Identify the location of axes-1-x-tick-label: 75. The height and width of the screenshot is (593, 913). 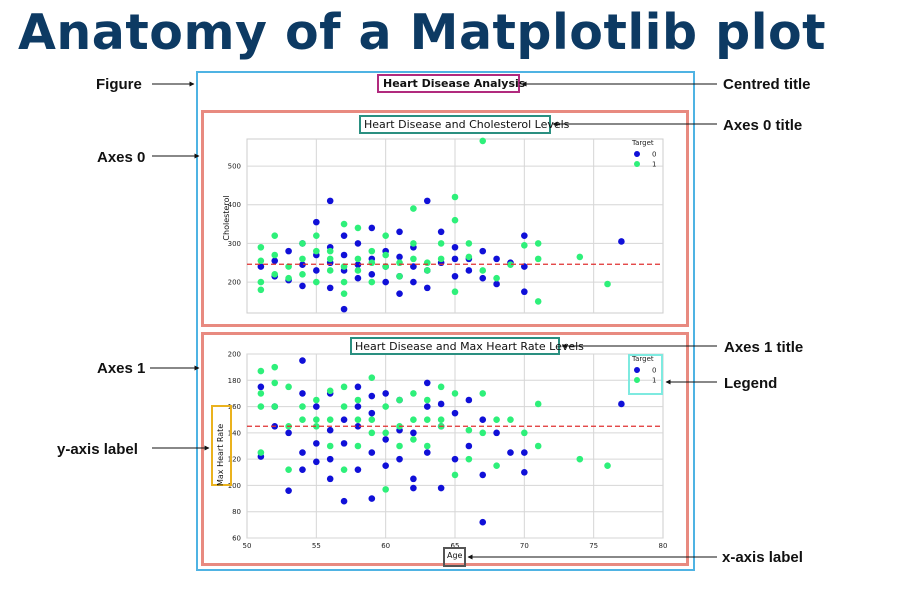
(593, 546).